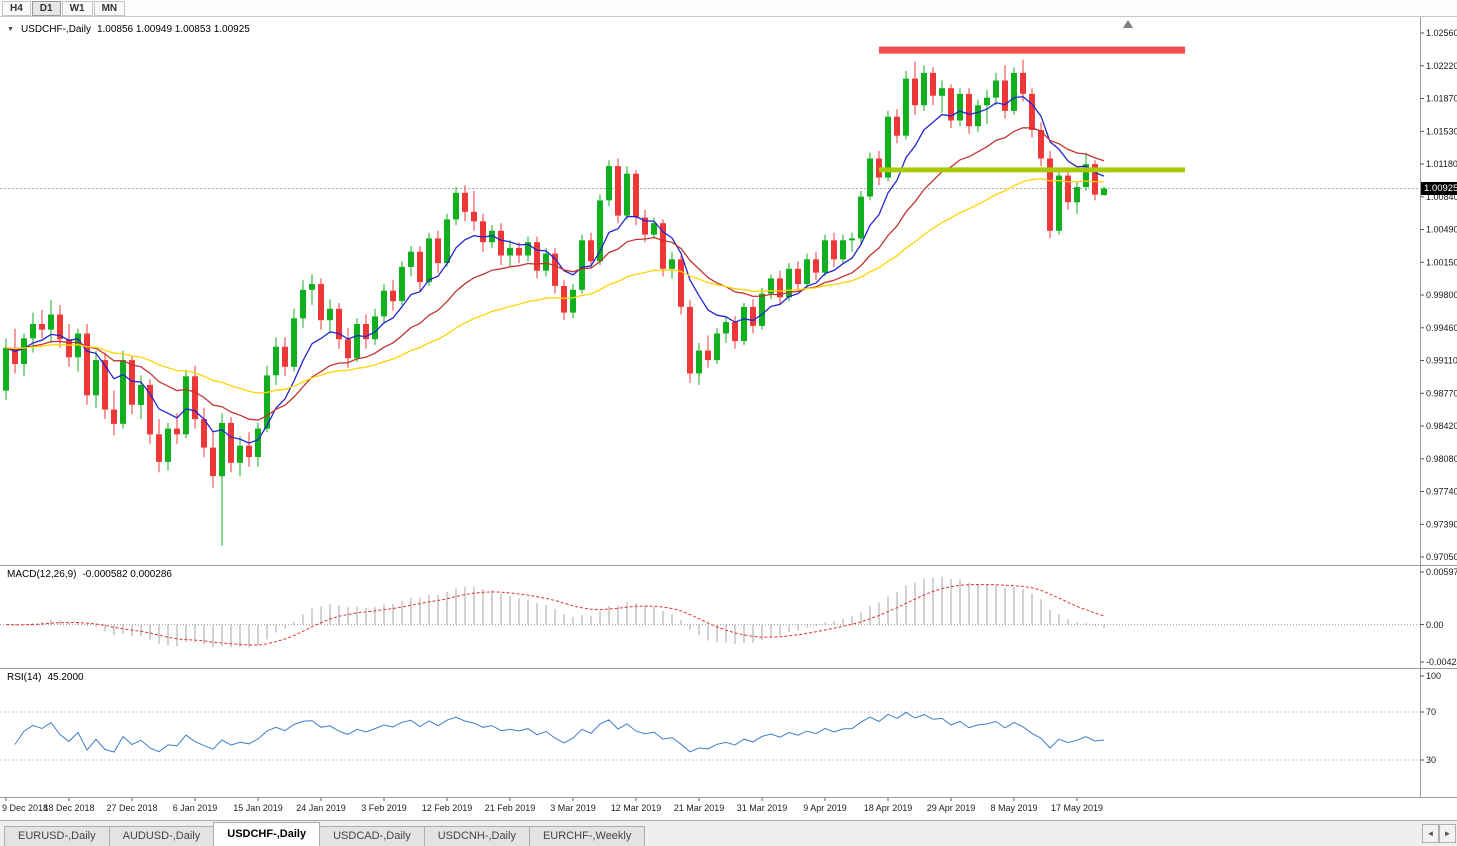 Image resolution: width=1457 pixels, height=846 pixels. What do you see at coordinates (195, 808) in the screenshot?
I see `svg-text: 6 Jan 2019` at bounding box center [195, 808].